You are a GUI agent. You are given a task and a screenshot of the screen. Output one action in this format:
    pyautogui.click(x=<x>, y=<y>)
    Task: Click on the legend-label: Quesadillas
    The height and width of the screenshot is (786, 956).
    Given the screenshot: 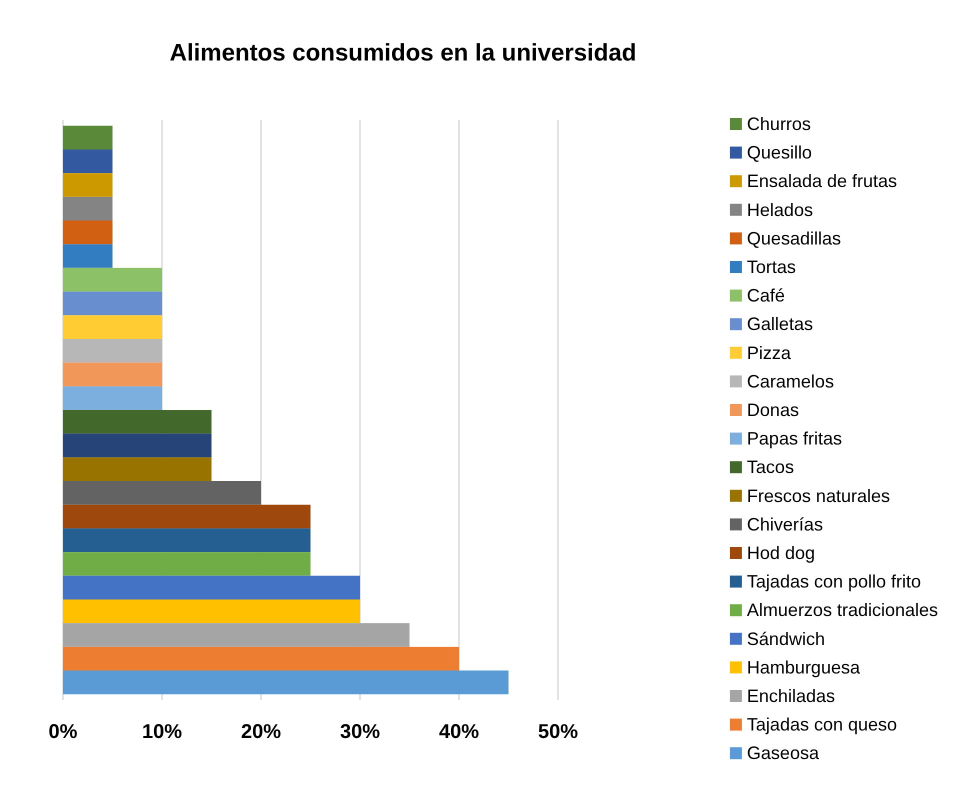 What is the action you would take?
    pyautogui.click(x=793, y=238)
    